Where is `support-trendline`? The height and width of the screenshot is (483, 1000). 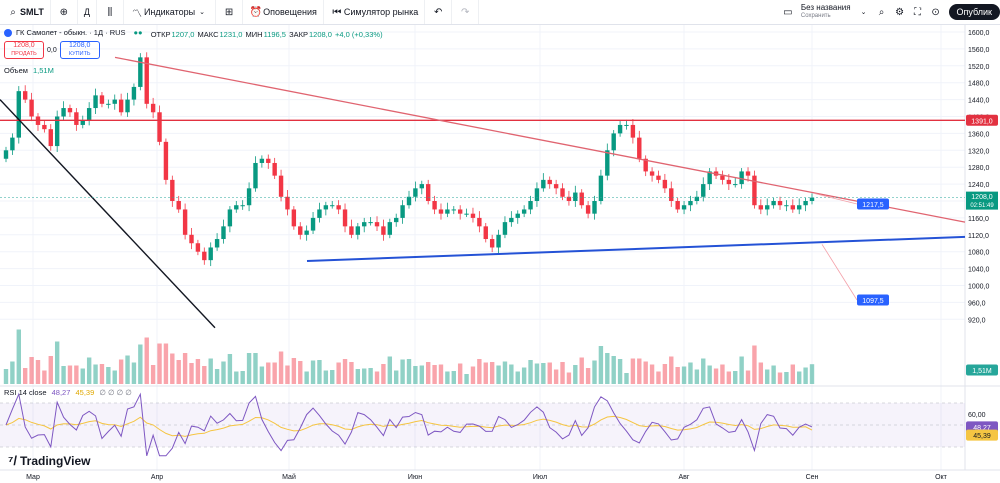 support-trendline is located at coordinates (636, 248).